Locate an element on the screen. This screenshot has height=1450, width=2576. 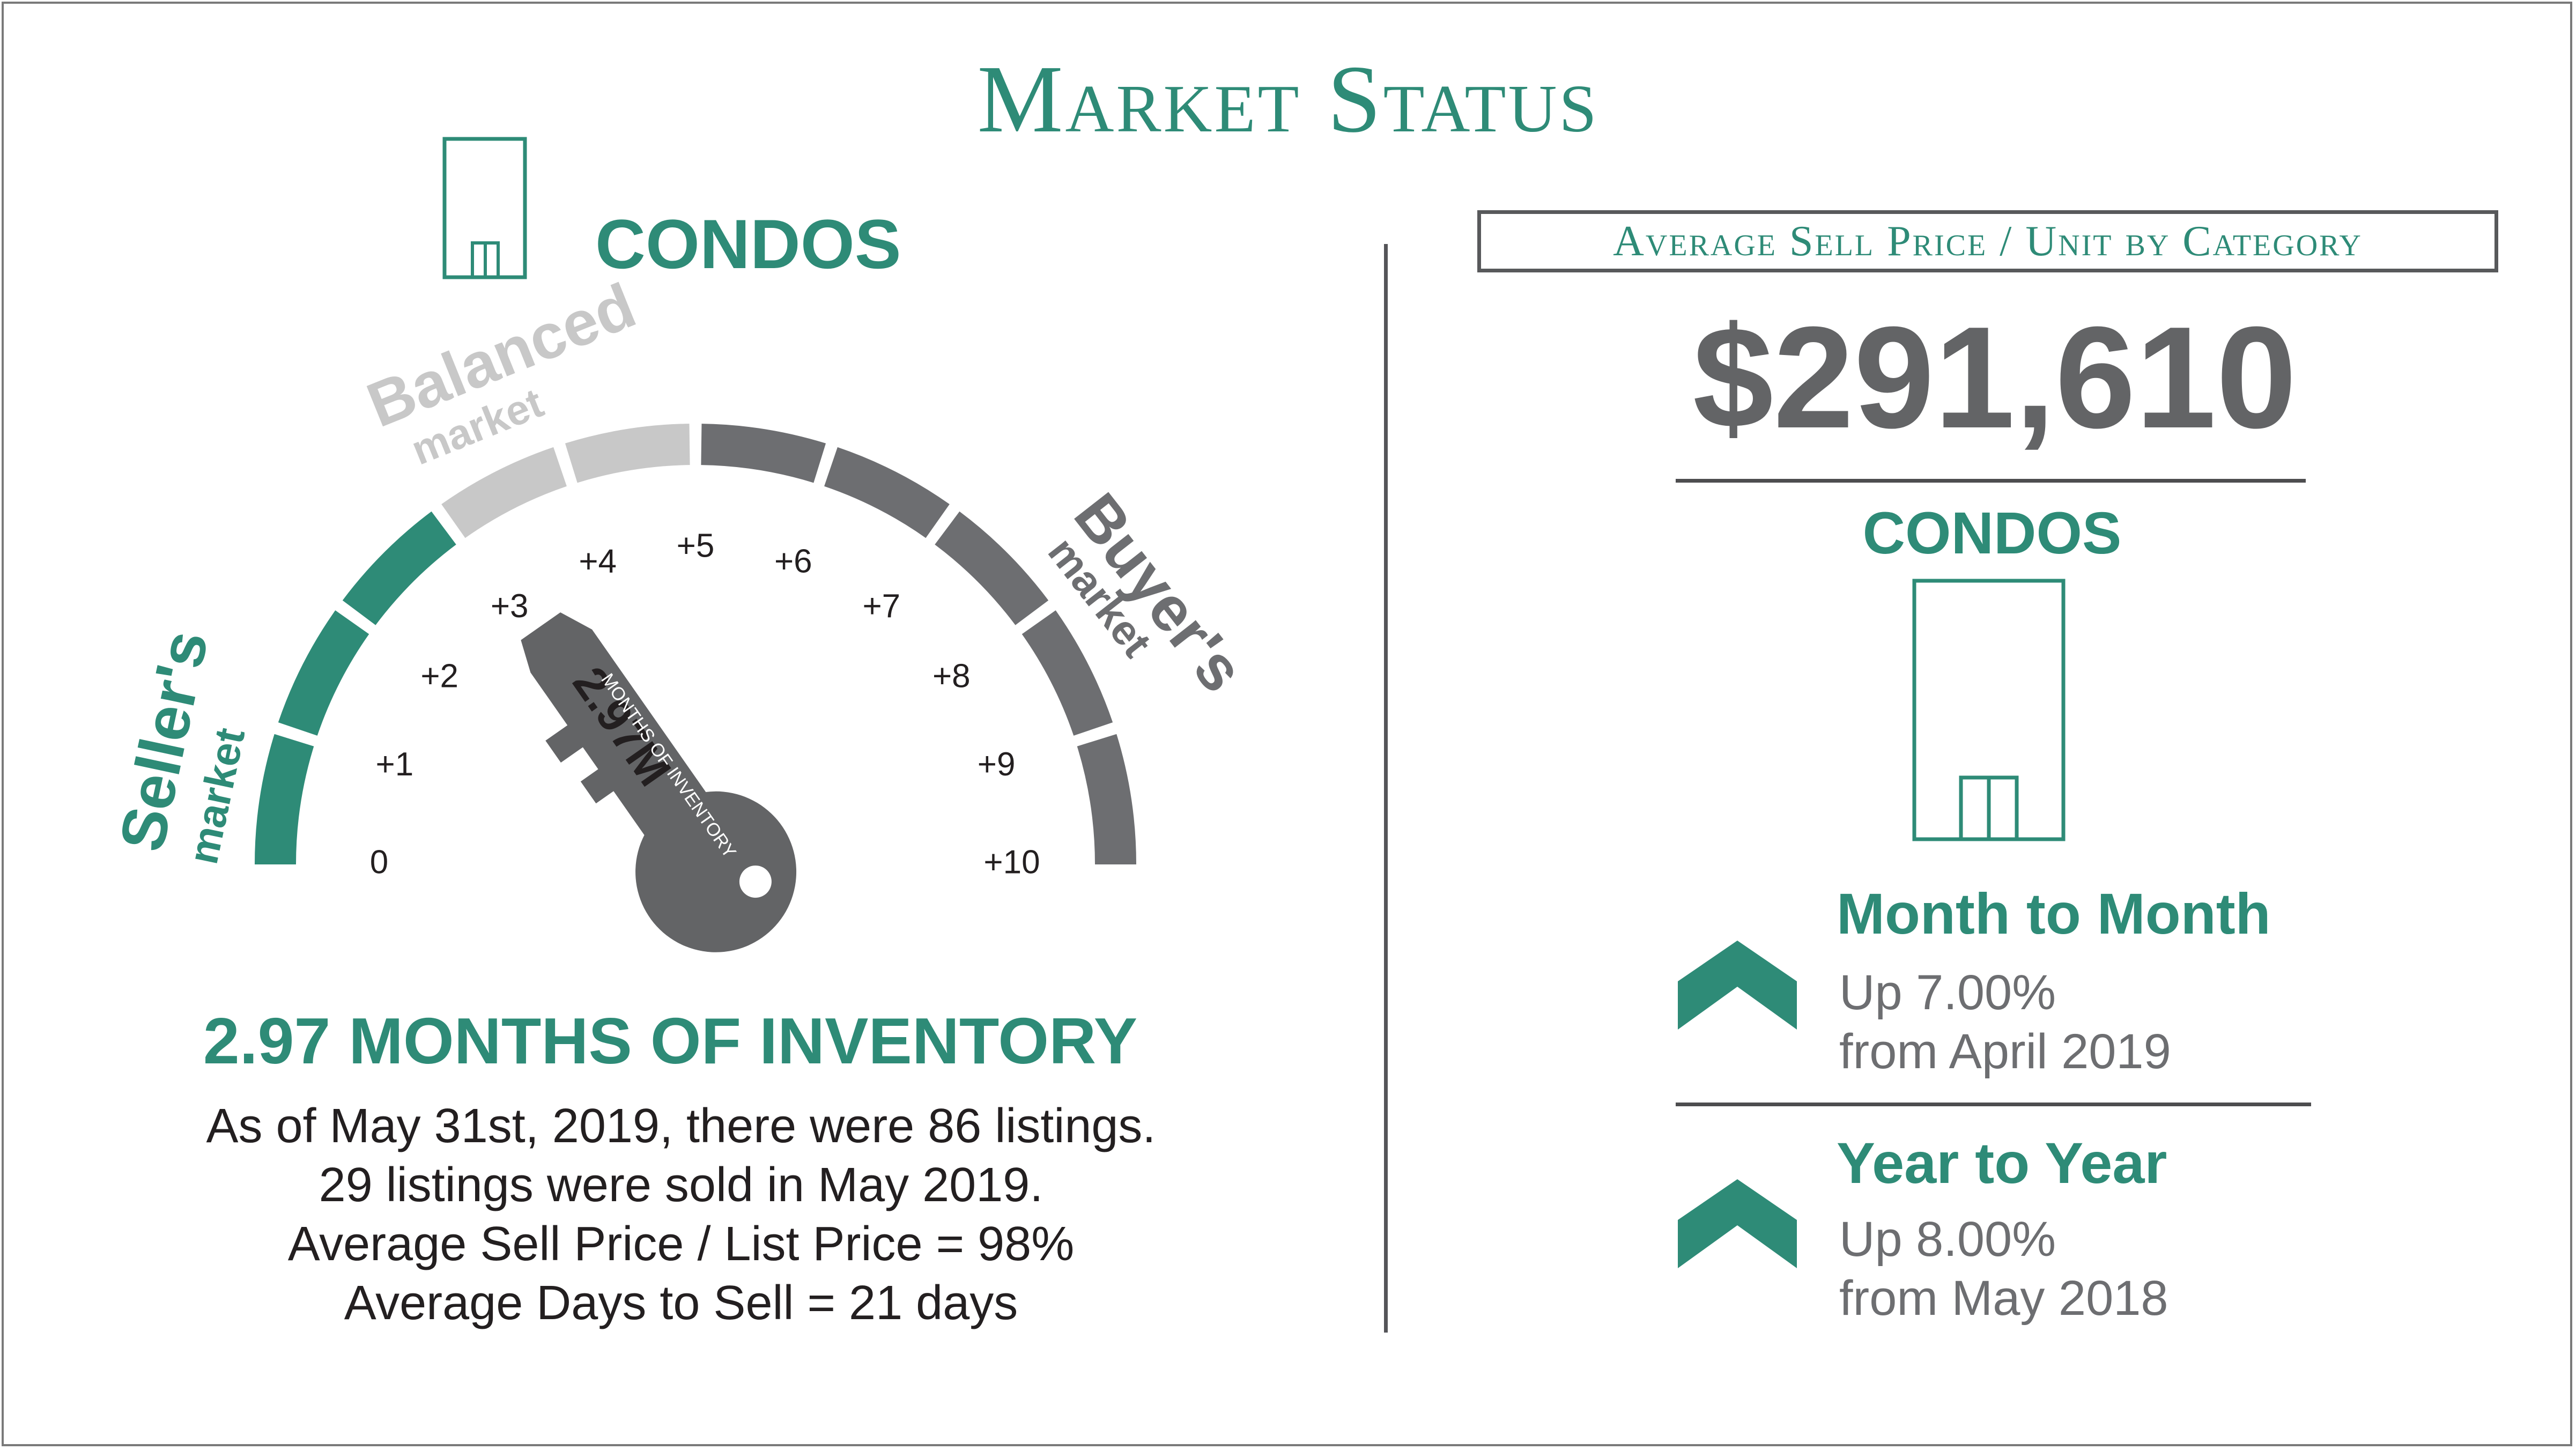
gauge-tick-label: +9 is located at coordinates (997, 764).